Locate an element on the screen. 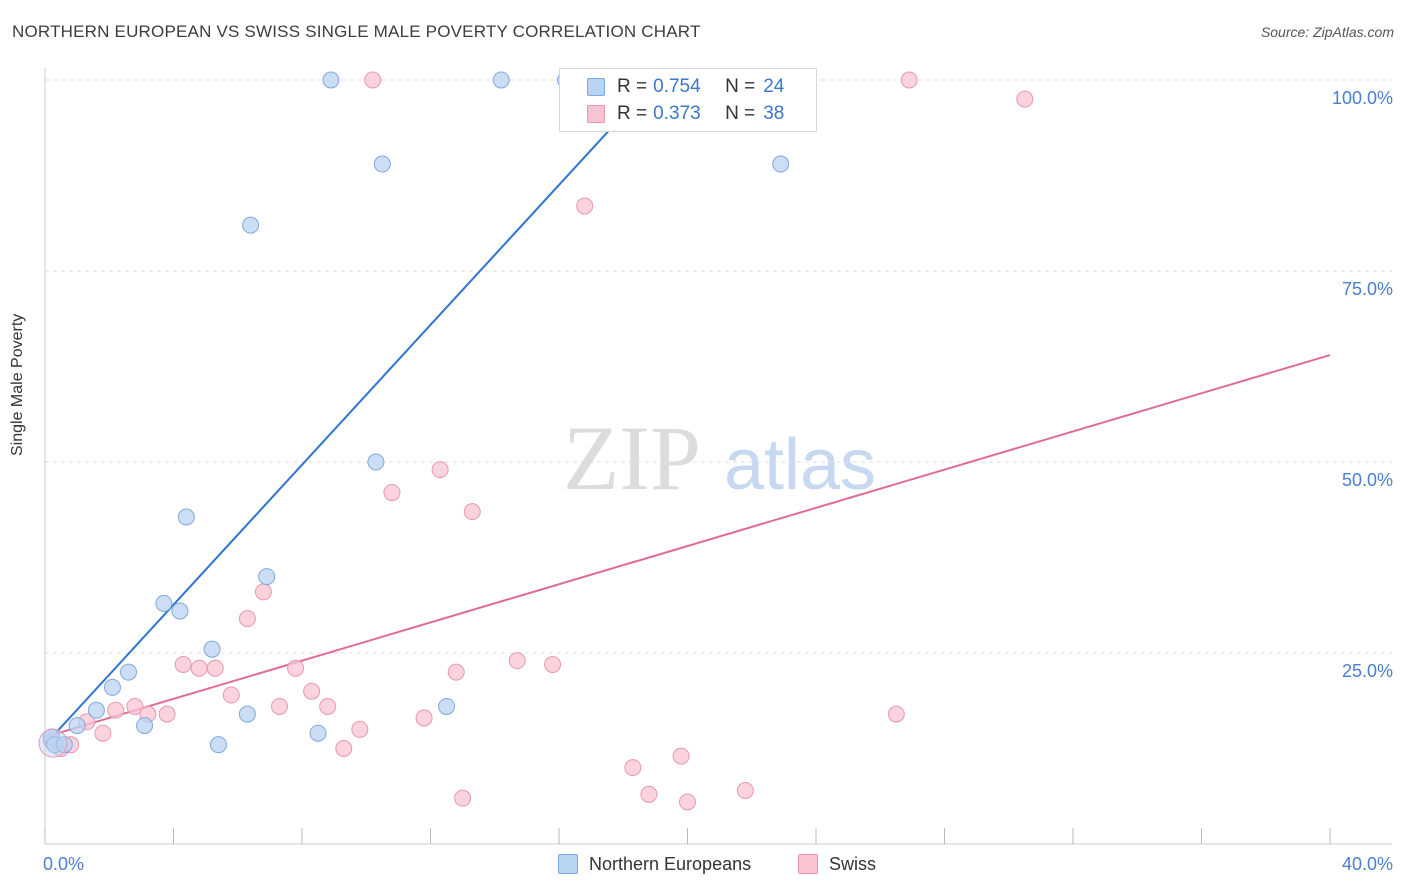 Image resolution: width=1406 pixels, height=892 pixels. legend-r-value: 0.373 is located at coordinates (677, 113).